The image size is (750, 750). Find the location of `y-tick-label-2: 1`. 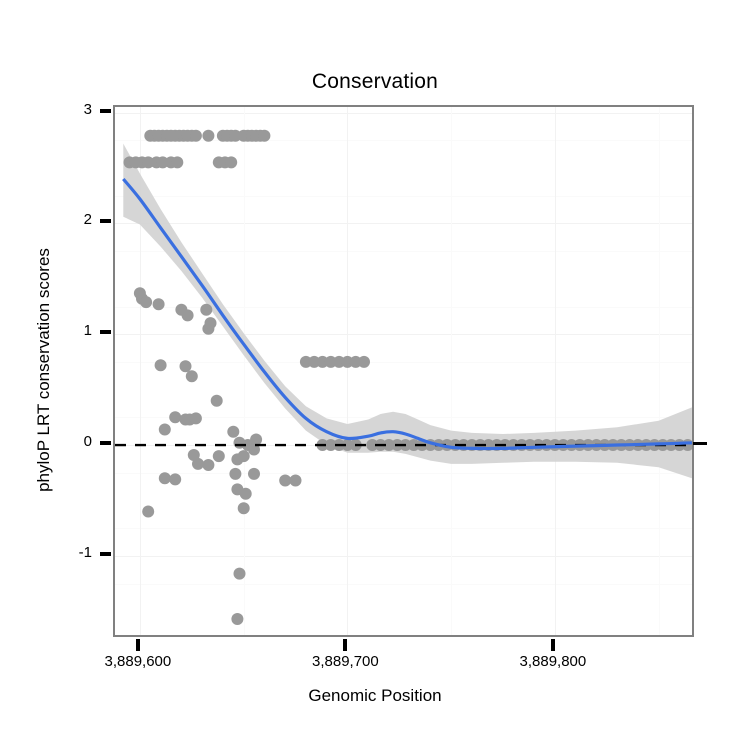

y-tick-label-2: 1 is located at coordinates (87, 331).